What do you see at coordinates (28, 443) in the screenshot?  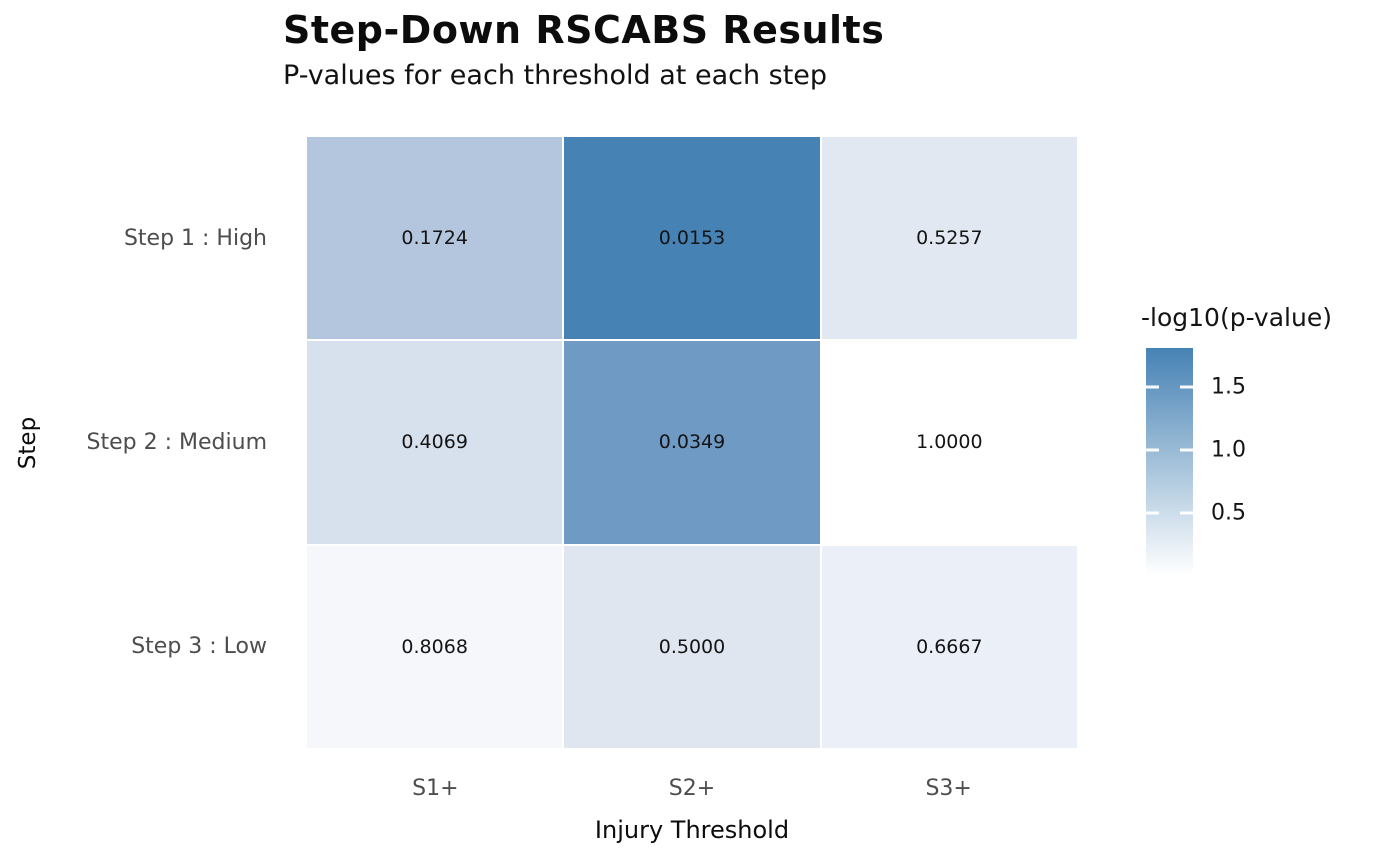 I see `y-axis-title: Step` at bounding box center [28, 443].